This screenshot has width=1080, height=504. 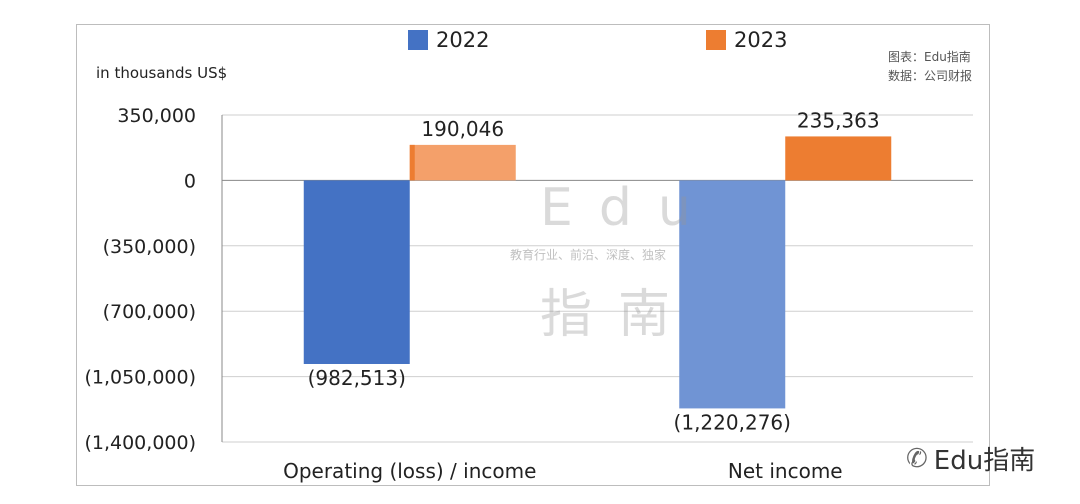 What do you see at coordinates (628, 208) in the screenshot?
I see `watermark-top: Edu` at bounding box center [628, 208].